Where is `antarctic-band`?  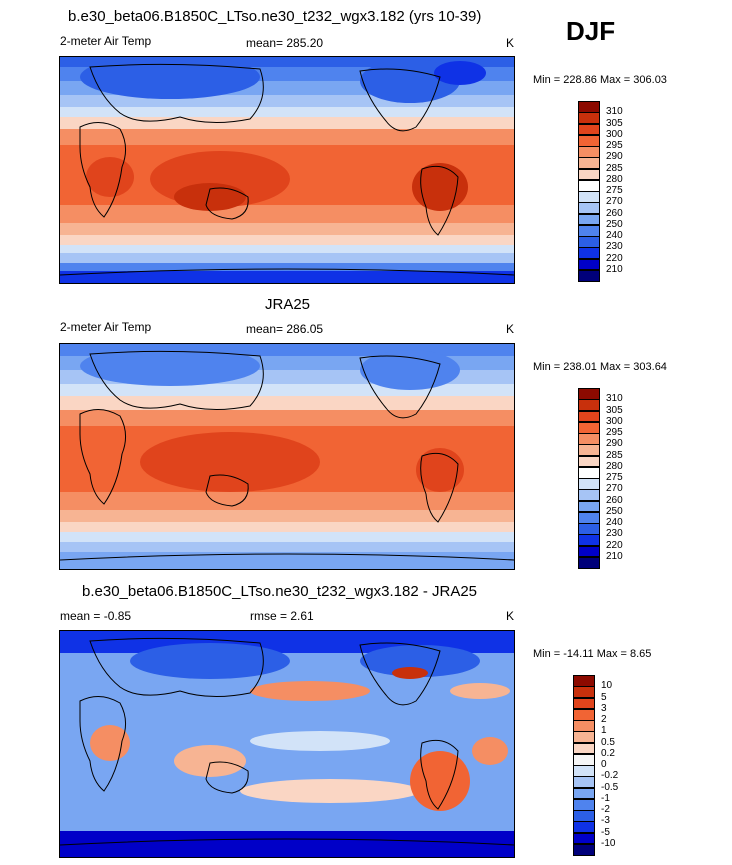
antarctic-band is located at coordinates (287, 560).